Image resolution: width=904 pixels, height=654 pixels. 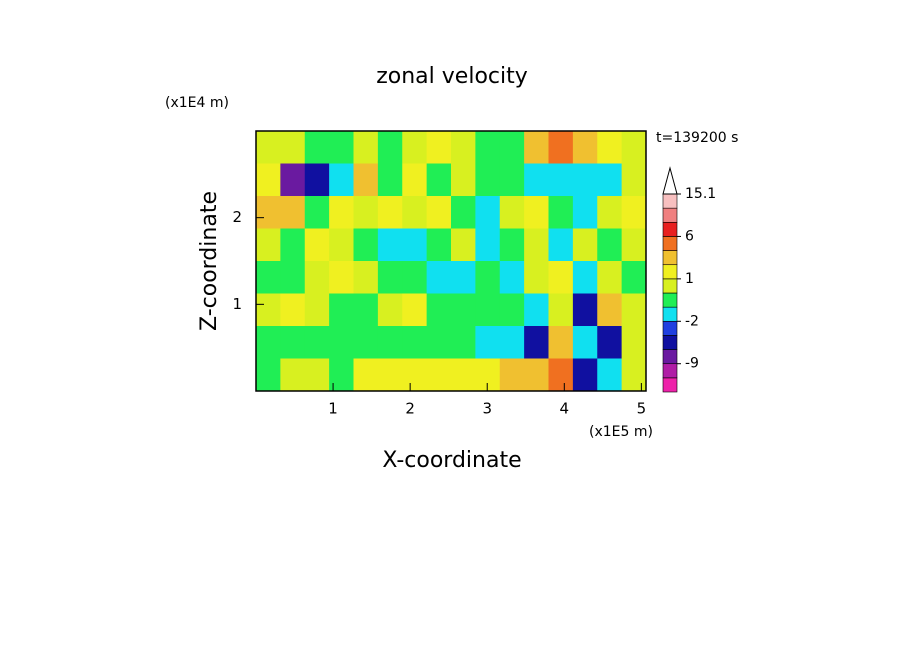 I want to click on colorbar-label: -2, so click(x=692, y=321).